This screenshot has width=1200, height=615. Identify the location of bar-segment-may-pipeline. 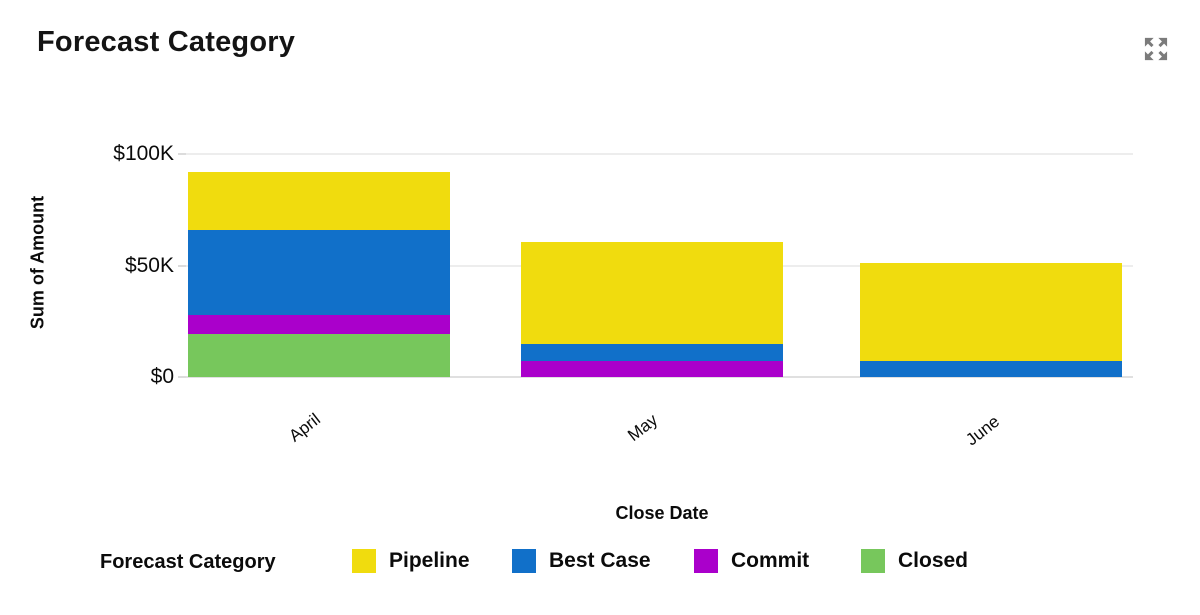
(652, 293).